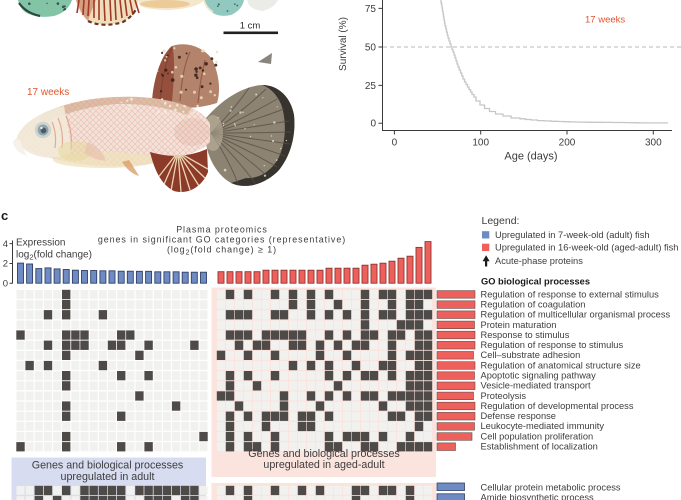 This screenshot has width=681, height=500. Describe the element at coordinates (480, 143) in the screenshot. I see `svg-text: 100` at that location.